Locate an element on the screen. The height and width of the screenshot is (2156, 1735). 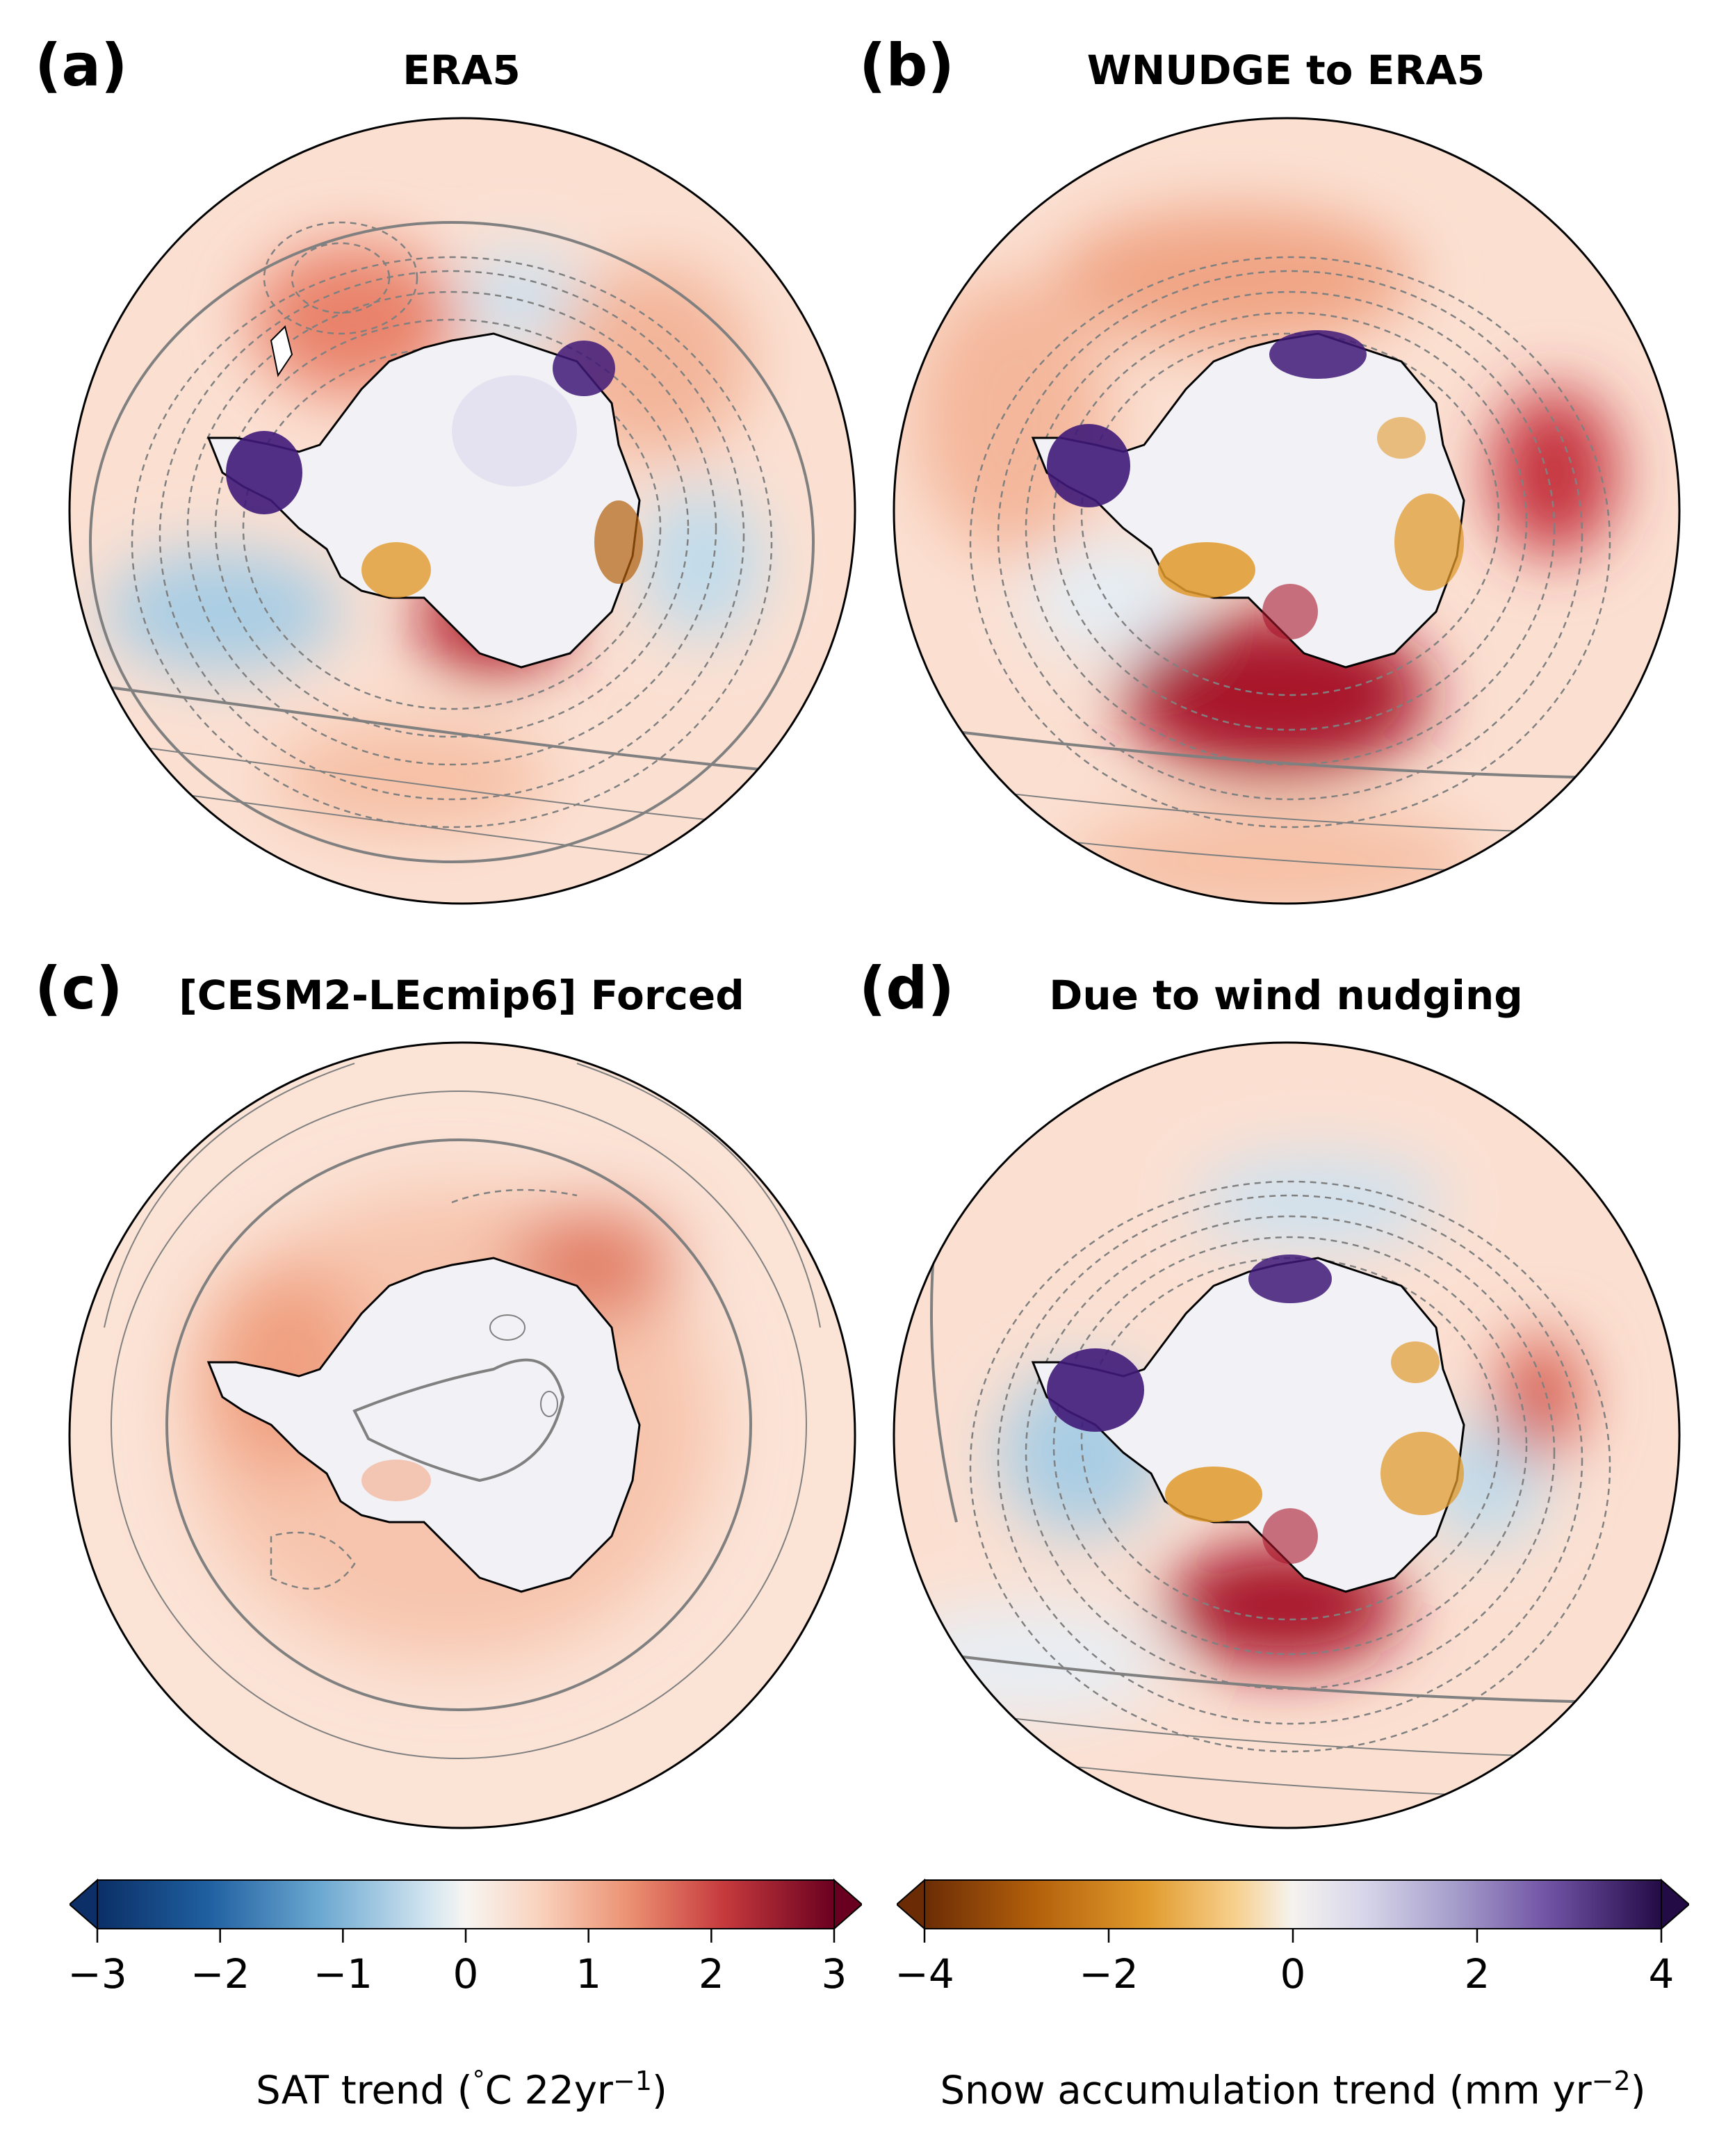
colorbar-snow-label: Snow accumulation trend (mm yr−2) is located at coordinates (1293, 2090).